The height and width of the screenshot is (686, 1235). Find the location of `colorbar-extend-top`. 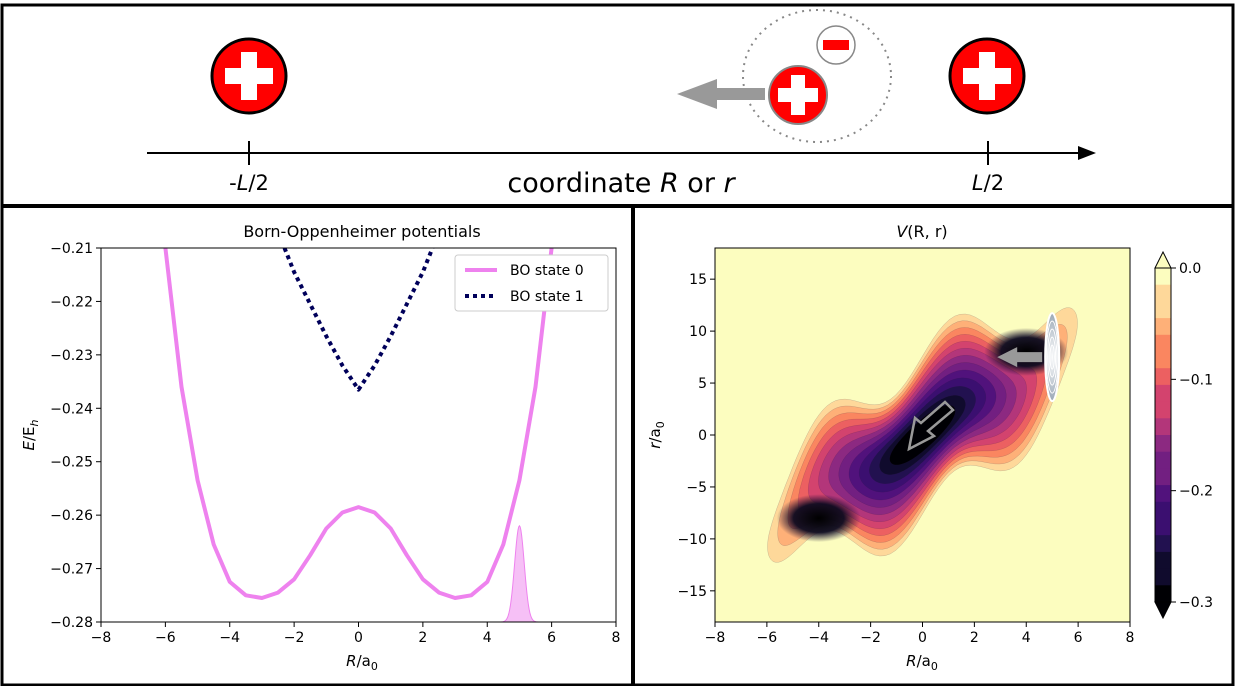

colorbar-extend-top is located at coordinates (1163, 259).